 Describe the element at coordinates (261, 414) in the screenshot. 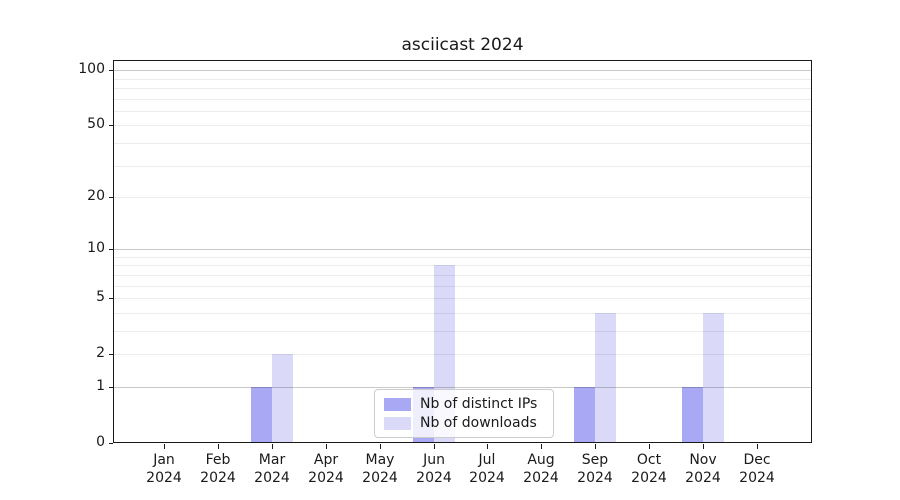

I see `bar-distinct-ips-mar` at that location.